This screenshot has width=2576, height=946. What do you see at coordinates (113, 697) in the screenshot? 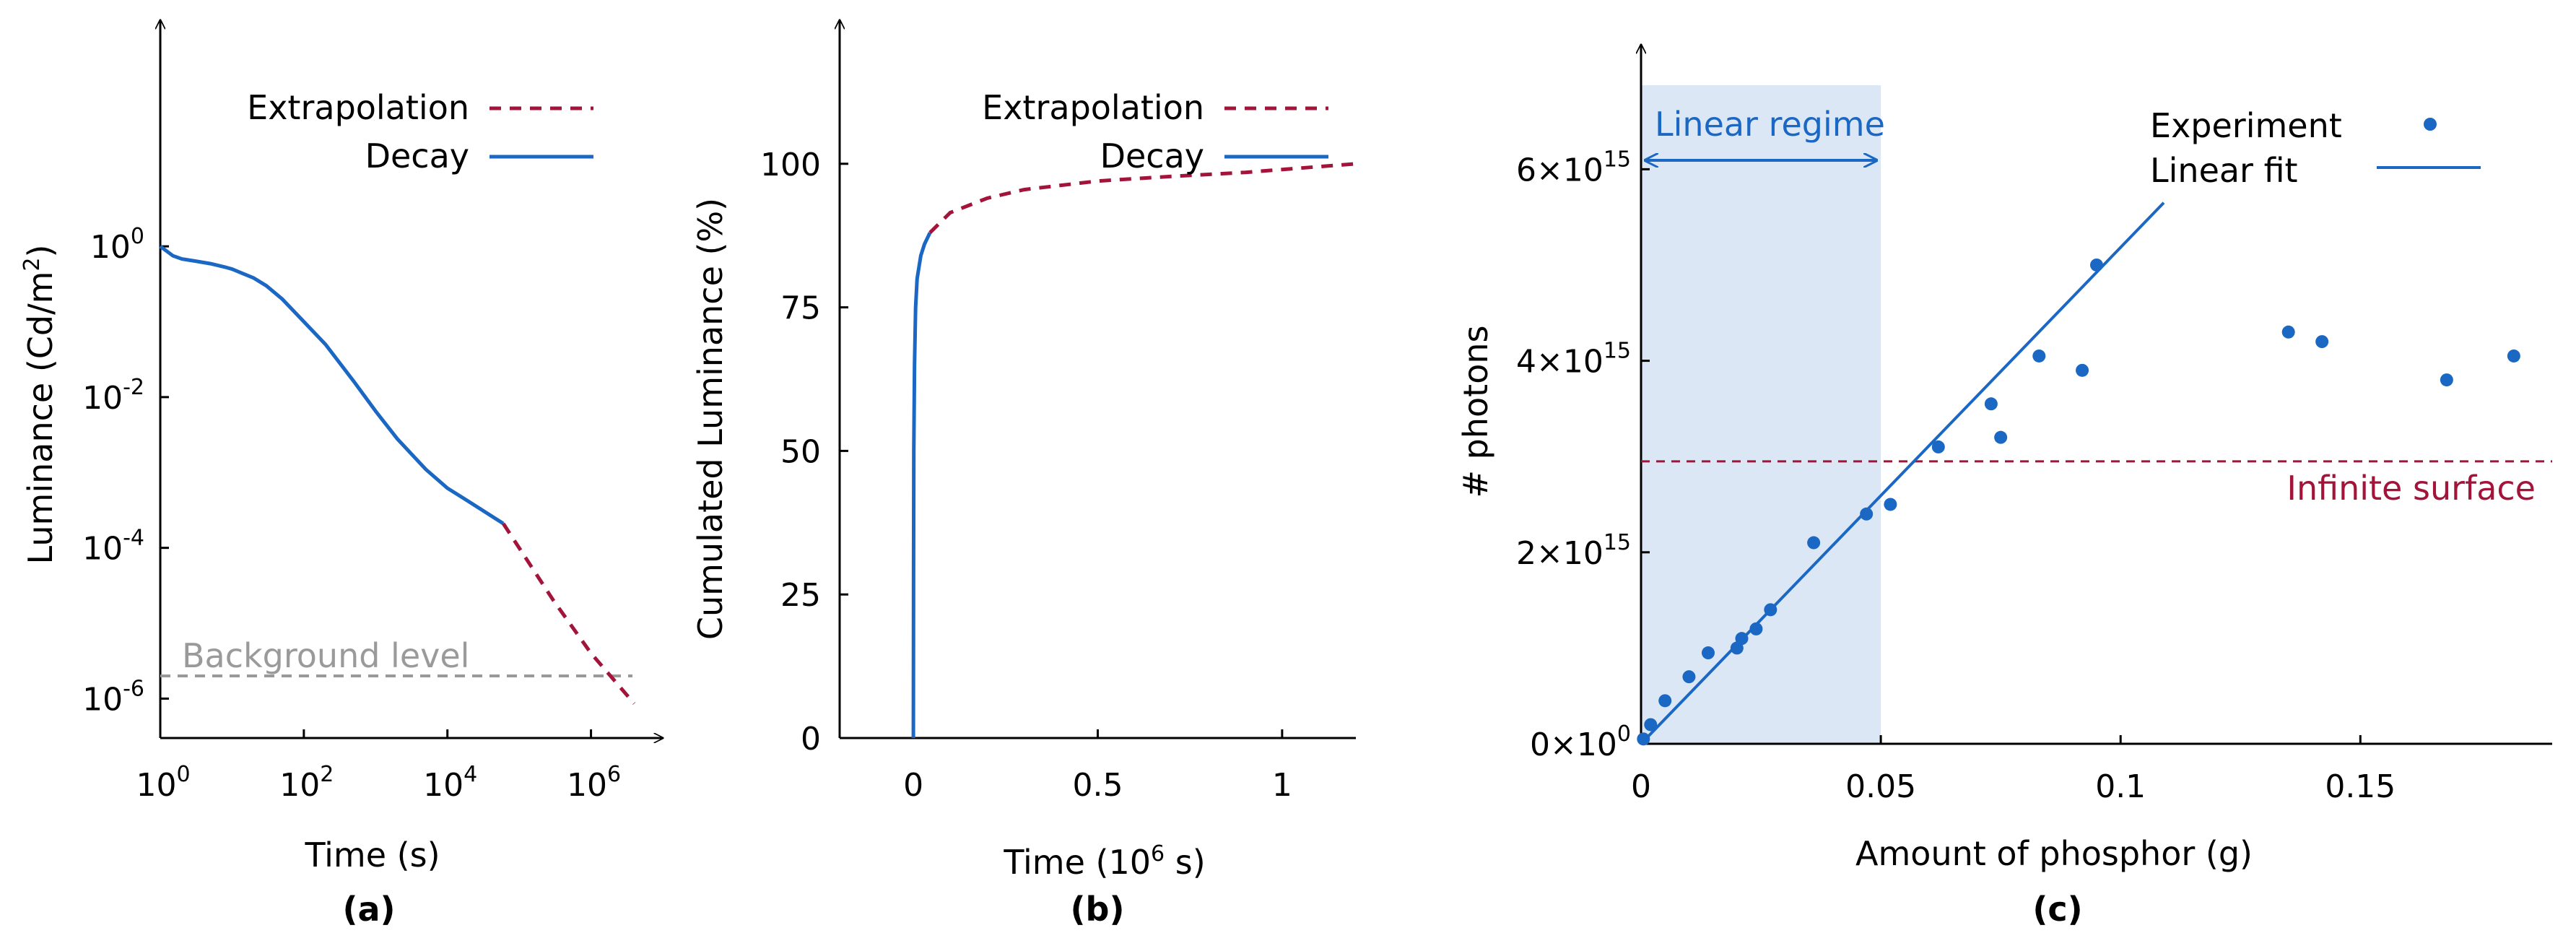
I see `panel-a-ytick-label: 10⁻⁶` at bounding box center [113, 697].